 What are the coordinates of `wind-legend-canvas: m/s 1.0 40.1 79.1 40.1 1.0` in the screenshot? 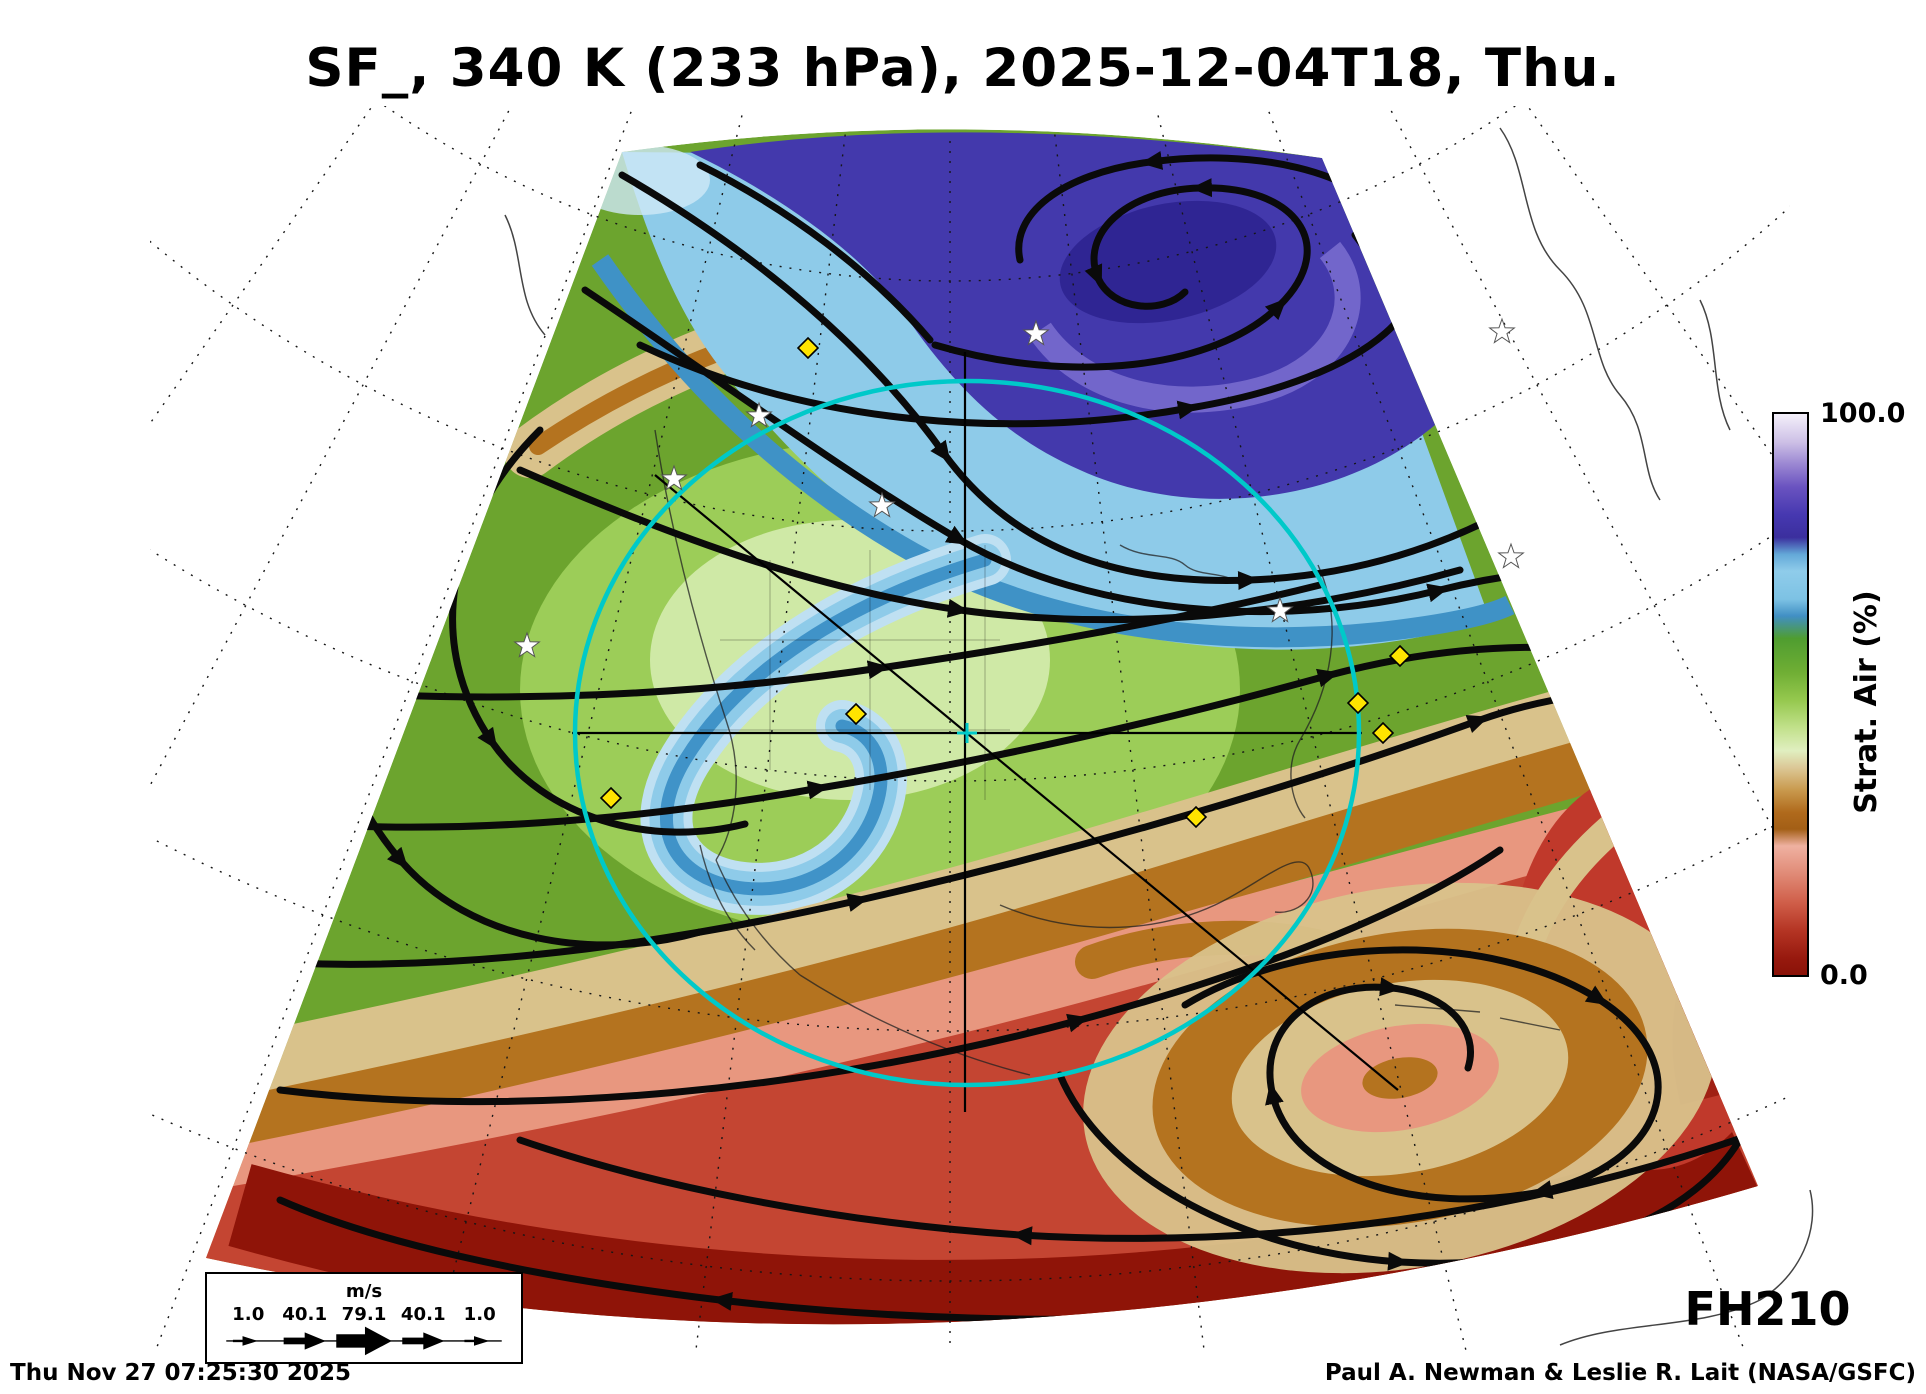 It's located at (364, 1318).